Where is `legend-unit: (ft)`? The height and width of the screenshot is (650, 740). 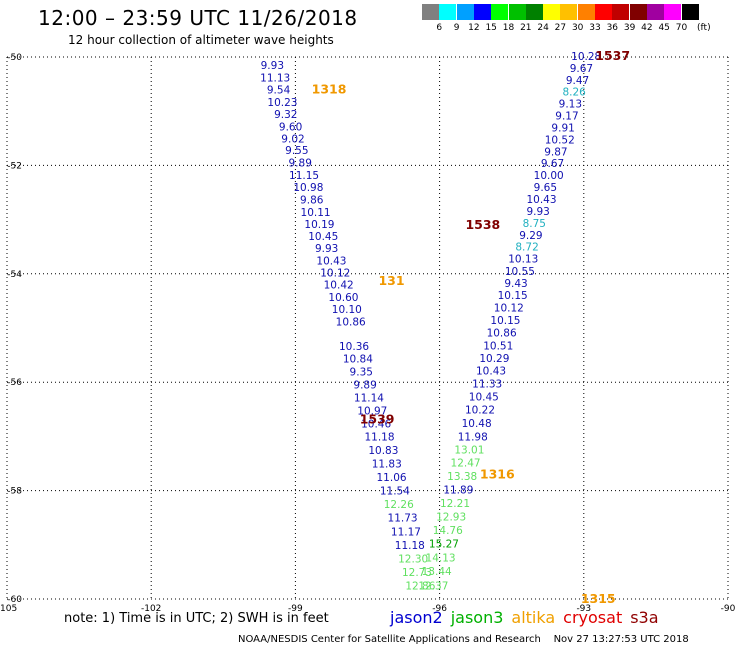
legend-unit: (ft) is located at coordinates (704, 28).